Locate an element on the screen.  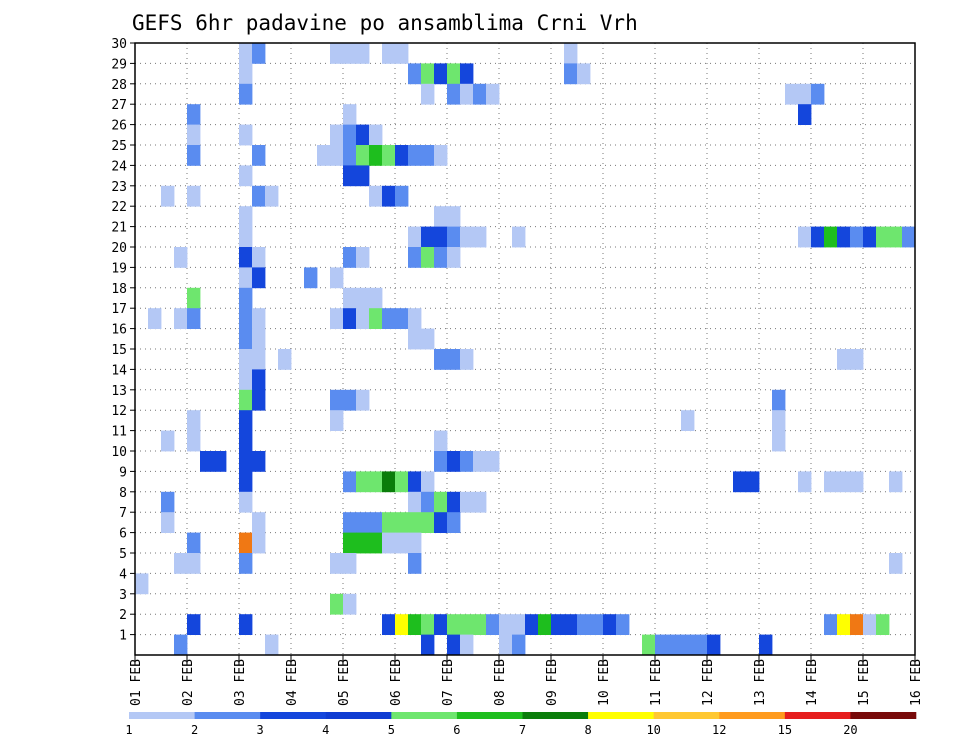
x-tick-label: 16 FEB is located at coordinates (916, 682).